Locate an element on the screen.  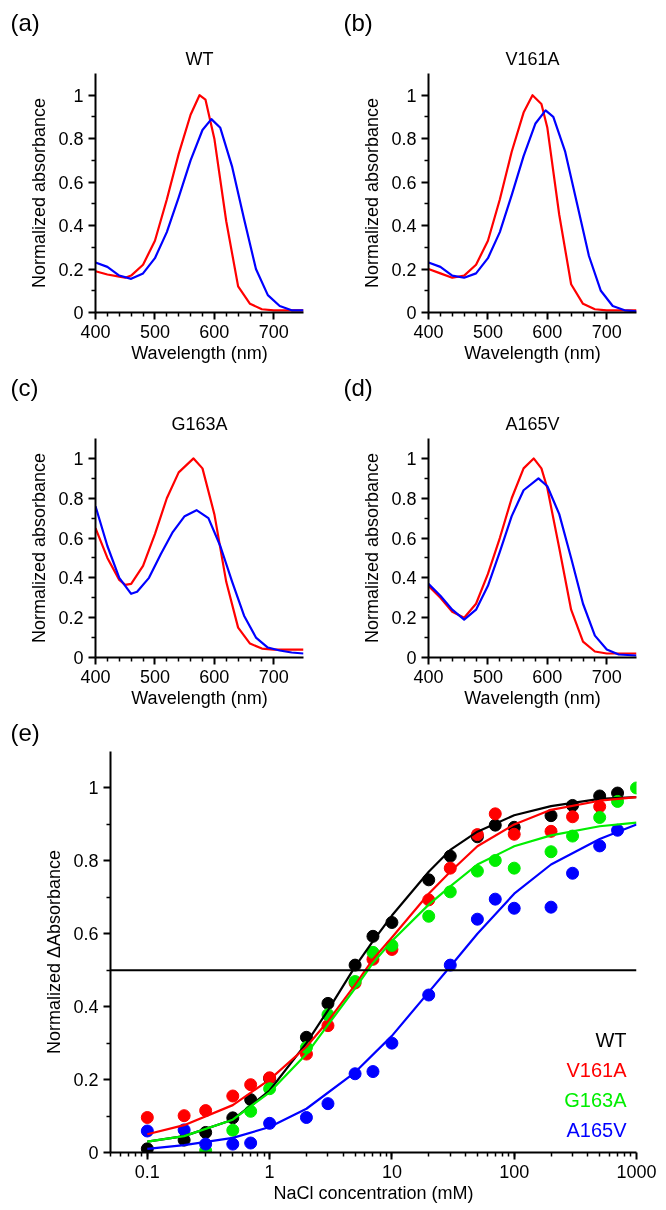
text: (a) is located at coordinates (25, 22).